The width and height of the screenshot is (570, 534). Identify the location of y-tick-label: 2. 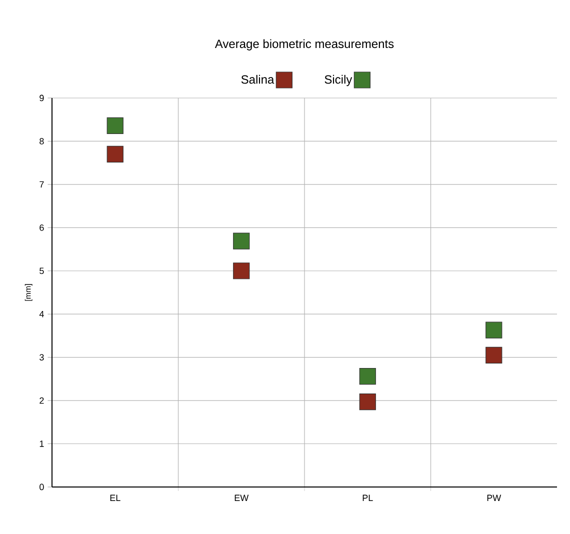
(42, 400).